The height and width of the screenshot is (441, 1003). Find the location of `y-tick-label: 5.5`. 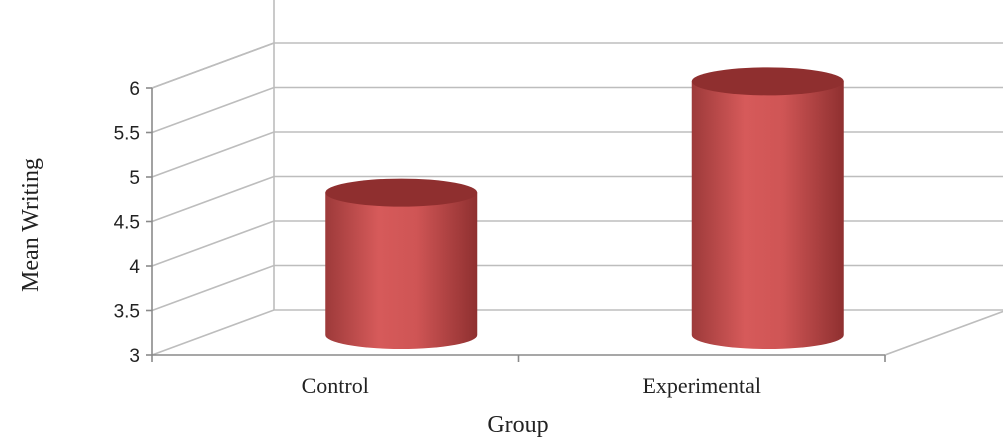

y-tick-label: 5.5 is located at coordinates (127, 134).